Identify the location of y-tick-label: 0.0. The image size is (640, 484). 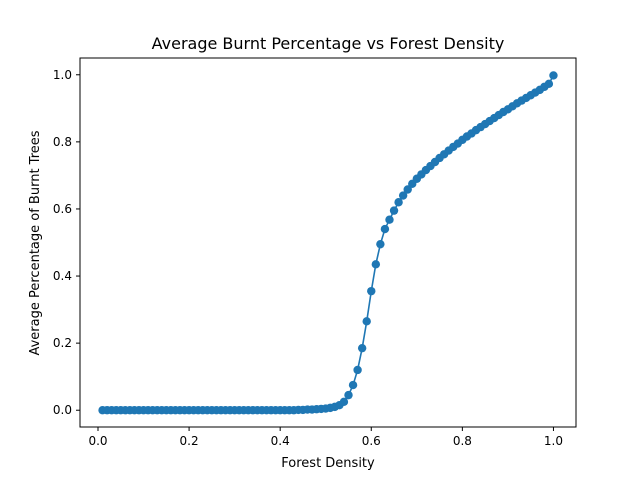
(62, 410).